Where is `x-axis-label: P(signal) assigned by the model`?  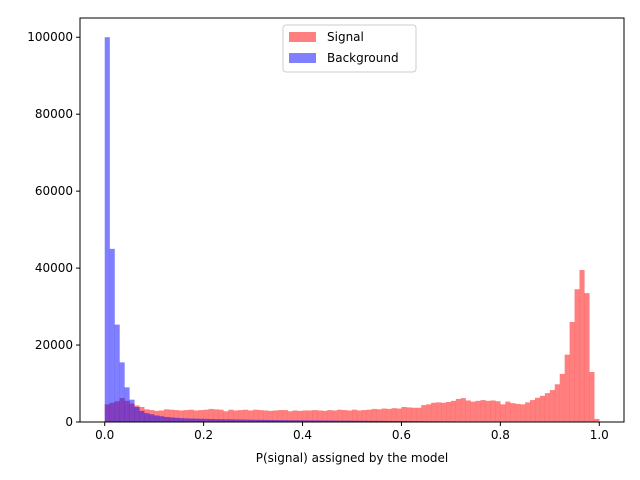 x-axis-label: P(signal) assigned by the model is located at coordinates (352, 458).